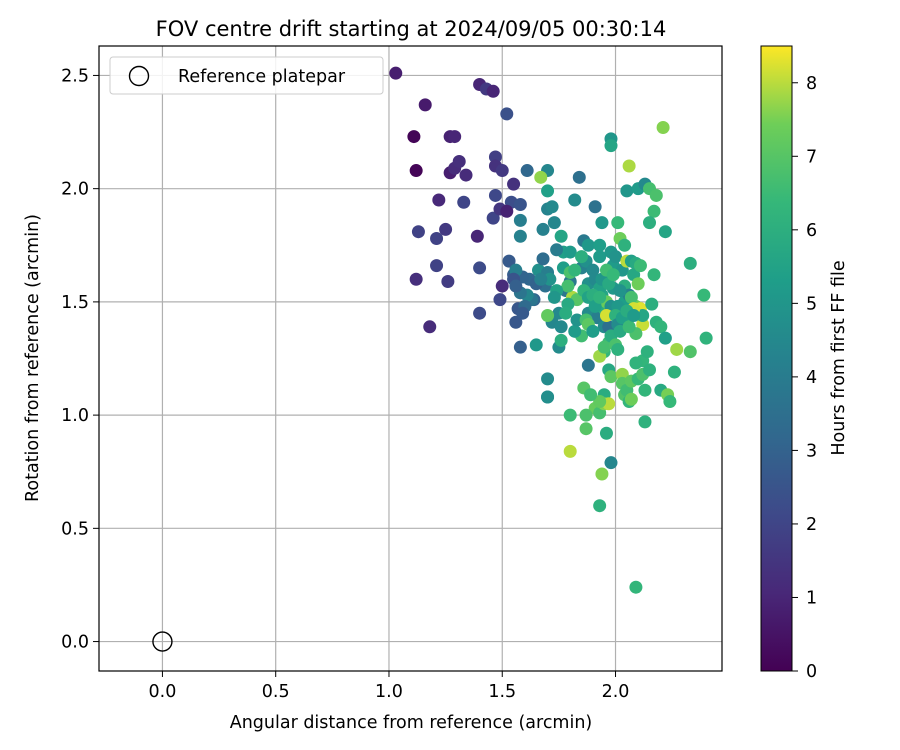  I want to click on colorbar: 0 1 2 3 4 5 6 7 8 Hours from first FF file, so click(804, 363).